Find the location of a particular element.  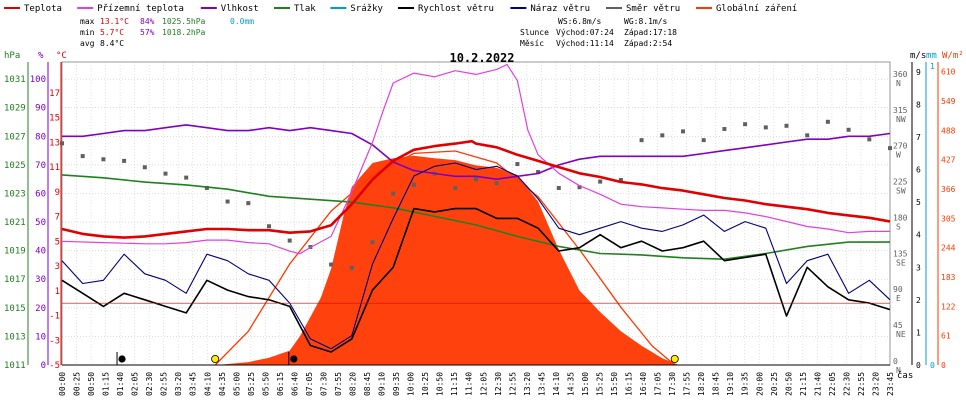

x-tick-14: 05:50 is located at coordinates (265, 384).